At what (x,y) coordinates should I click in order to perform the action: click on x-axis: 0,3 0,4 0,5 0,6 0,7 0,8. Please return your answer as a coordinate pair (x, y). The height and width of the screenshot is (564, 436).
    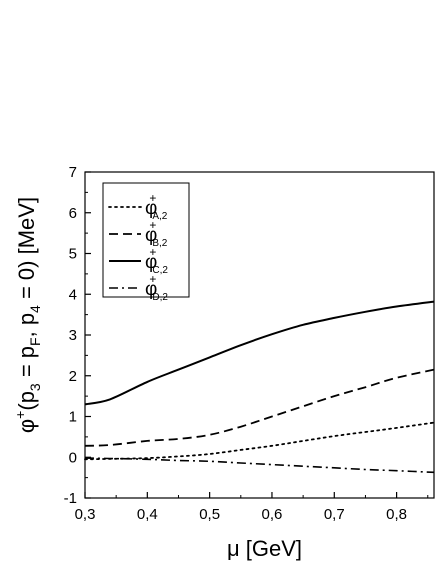
    Looking at the image, I should click on (252, 507).